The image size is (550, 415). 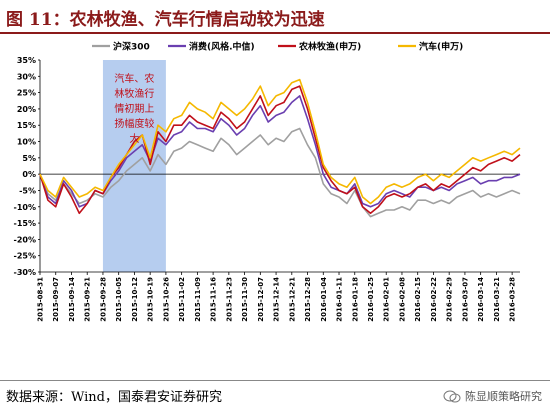 I want to click on y-tick-label: 25%, so click(x=26, y=93).